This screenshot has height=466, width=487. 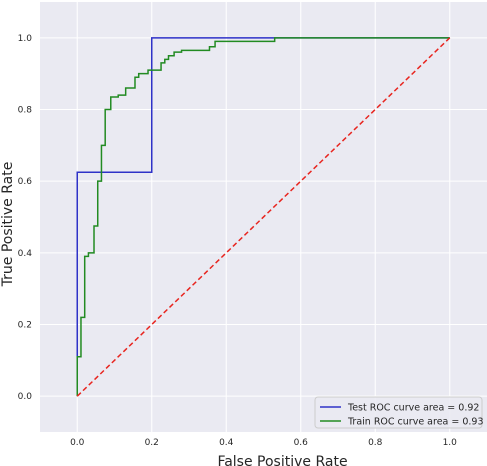 I want to click on x-tick-label: 1.0, so click(x=450, y=443).